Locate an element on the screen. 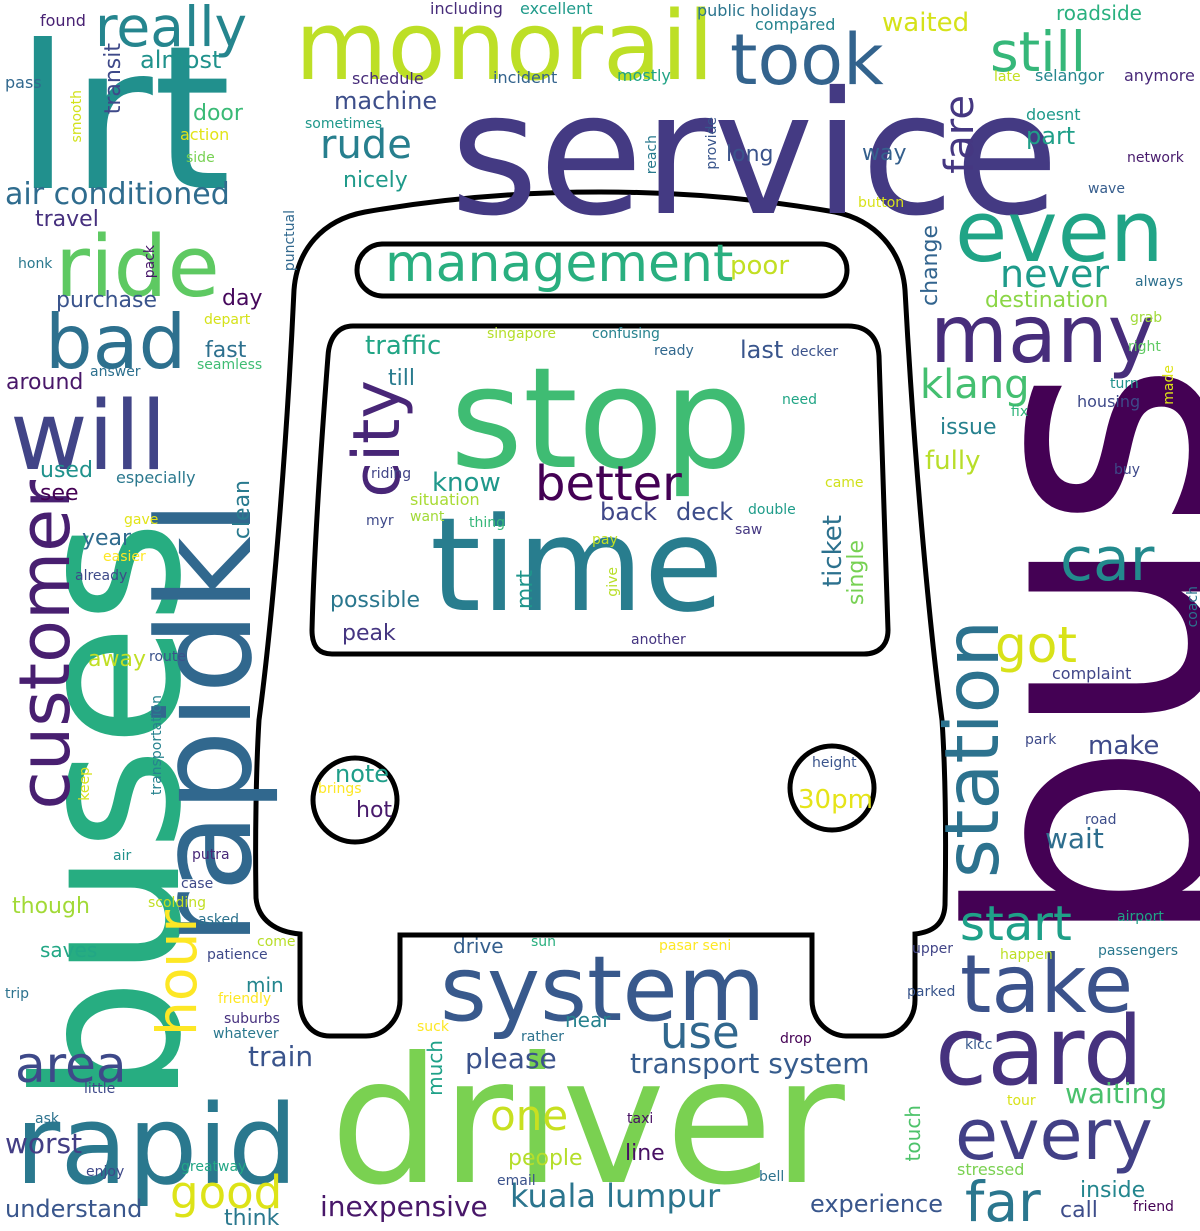 The height and width of the screenshot is (1231, 1200). cloud-word-got: got is located at coordinates (1036, 645).